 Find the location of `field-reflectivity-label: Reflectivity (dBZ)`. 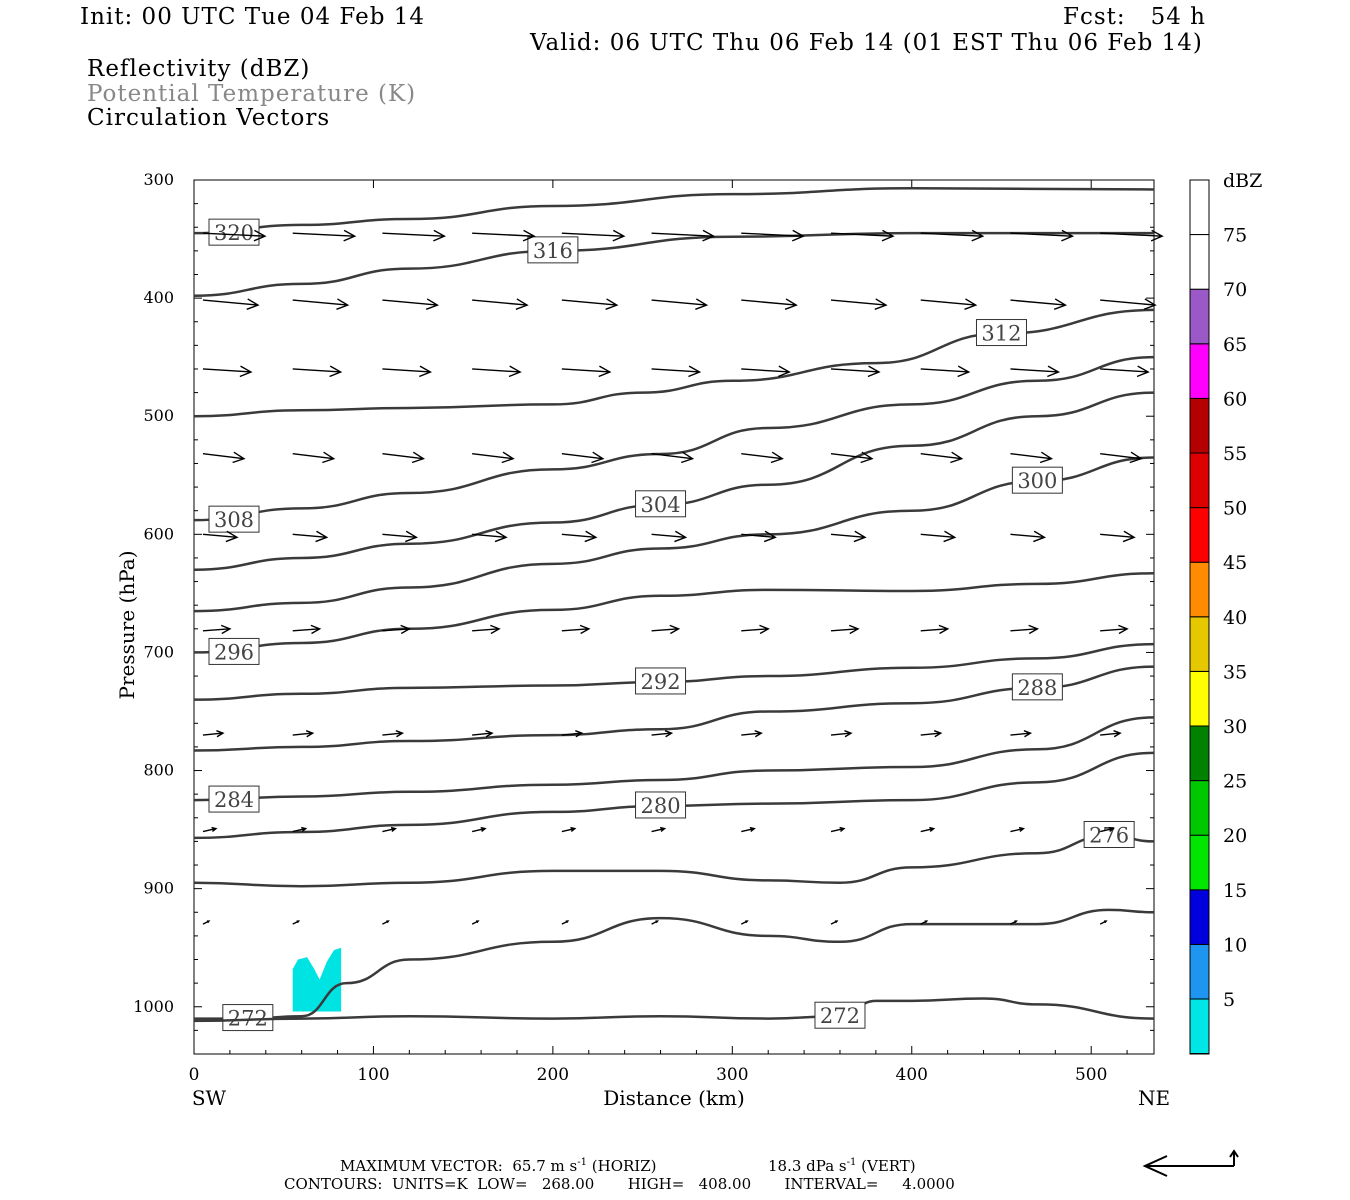

field-reflectivity-label: Reflectivity (dBZ) is located at coordinates (199, 69).